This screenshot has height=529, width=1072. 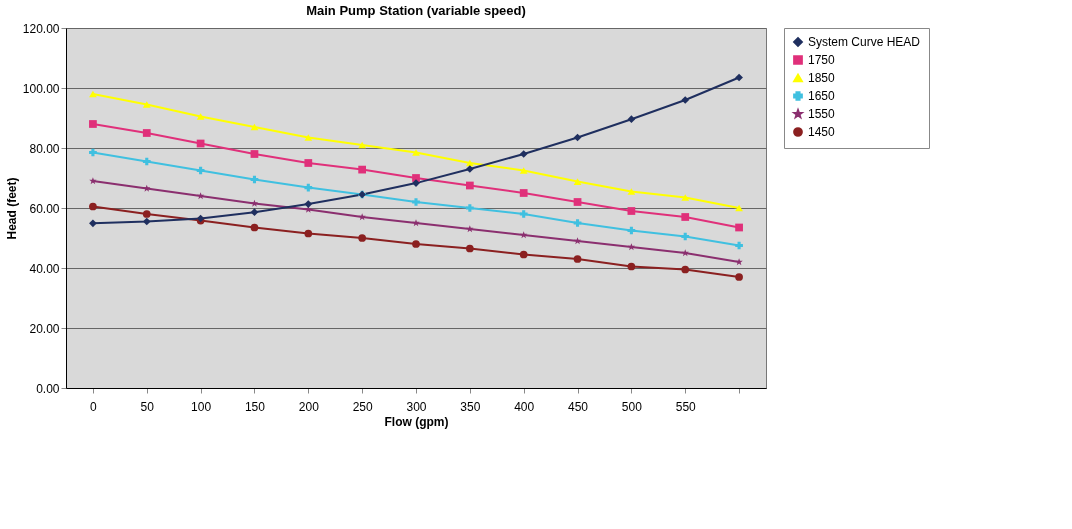 What do you see at coordinates (524, 406) in the screenshot?
I see `x-tick-label: 400` at bounding box center [524, 406].